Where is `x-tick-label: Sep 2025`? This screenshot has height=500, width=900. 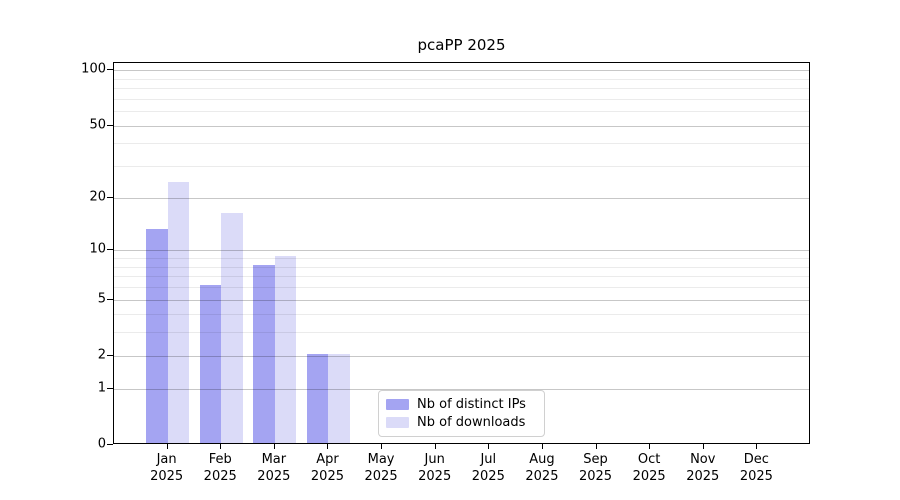
x-tick-label: Sep 2025 is located at coordinates (595, 468).